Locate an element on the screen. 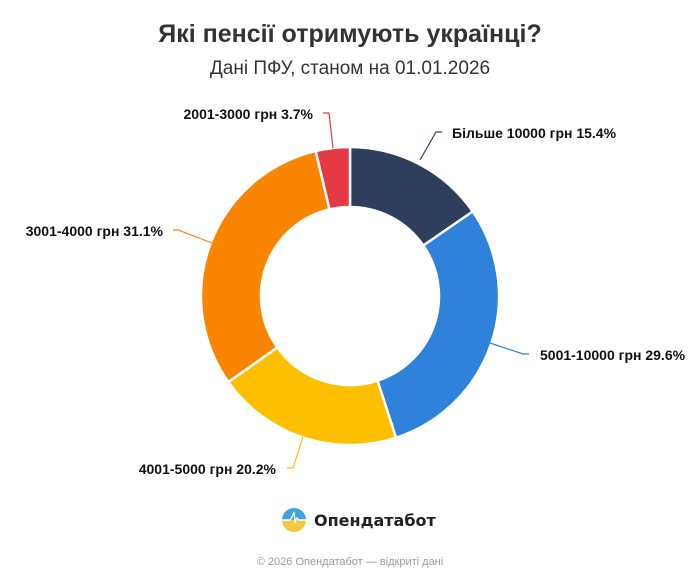 The height and width of the screenshot is (583, 700). brand-name: Опендатабот is located at coordinates (375, 520).